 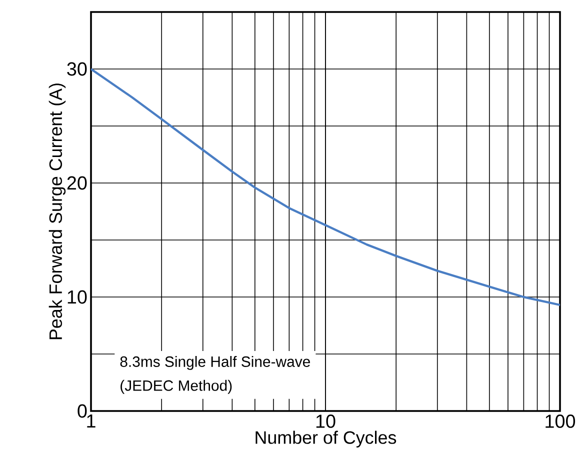 What do you see at coordinates (215, 363) in the screenshot?
I see `annotation: 8.3ms Single Half Sine-wave` at bounding box center [215, 363].